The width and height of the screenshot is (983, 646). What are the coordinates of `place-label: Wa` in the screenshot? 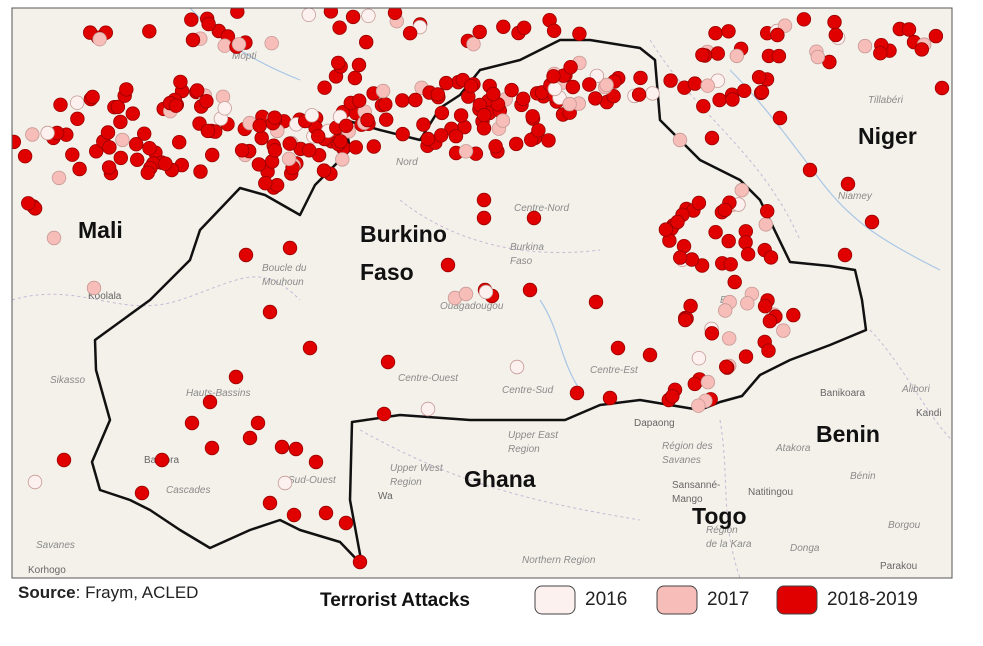 It's located at (385, 496).